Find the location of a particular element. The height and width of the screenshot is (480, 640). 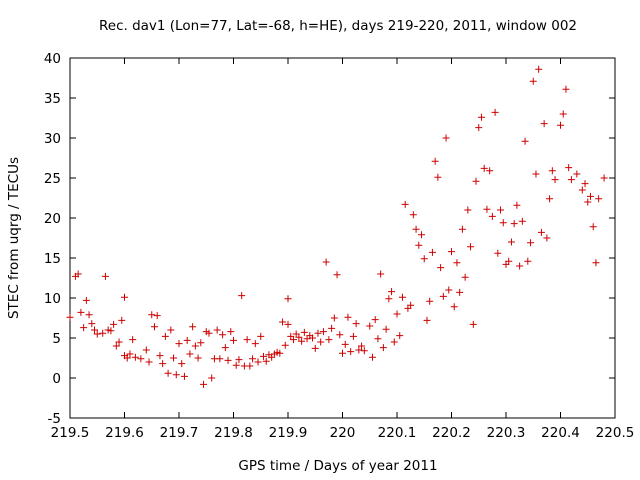

y-tick-label: 10 is located at coordinates (52, 299).